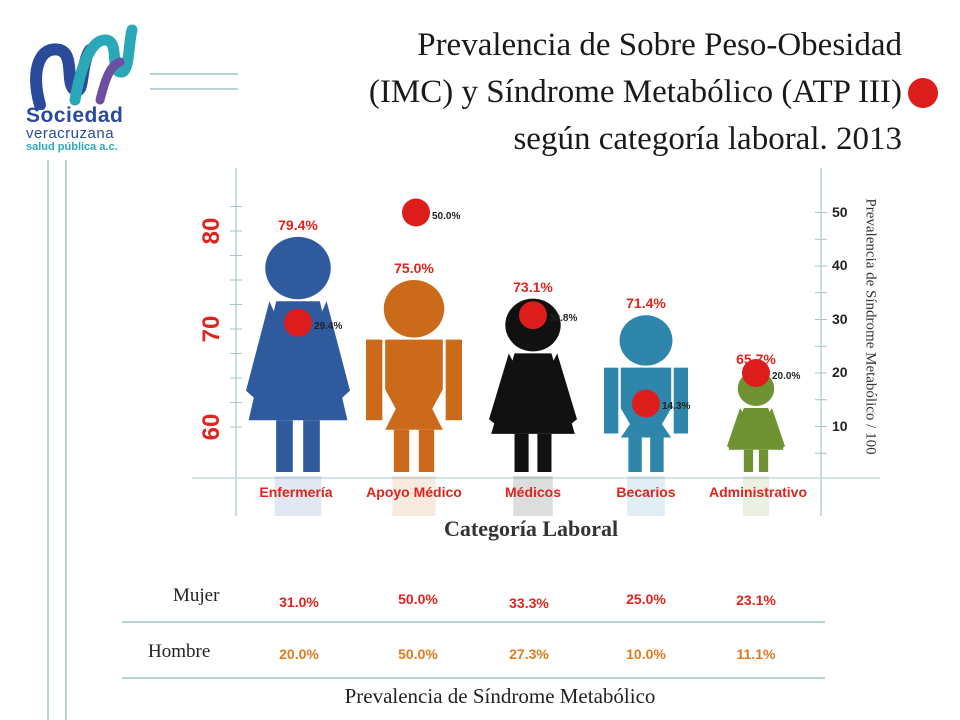 The height and width of the screenshot is (720, 960). I want to click on category-label: Apoyo Médico, so click(414, 492).